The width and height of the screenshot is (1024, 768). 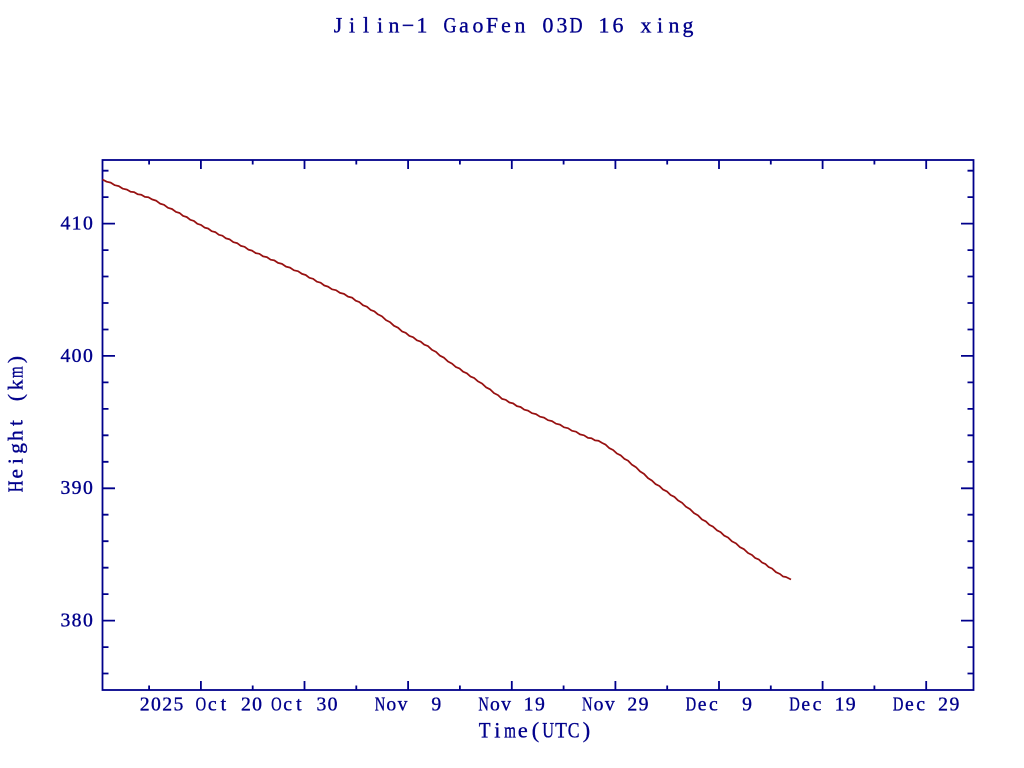 I want to click on svg-text: C, so click(x=574, y=730).